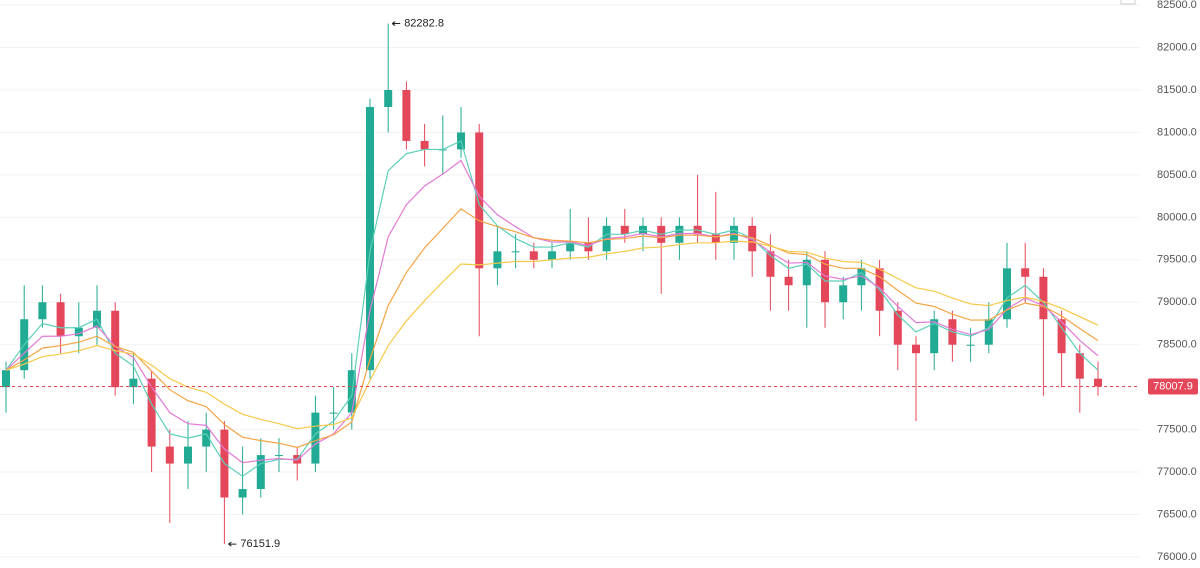  I want to click on annotation-label: 76151.9, so click(260, 544).